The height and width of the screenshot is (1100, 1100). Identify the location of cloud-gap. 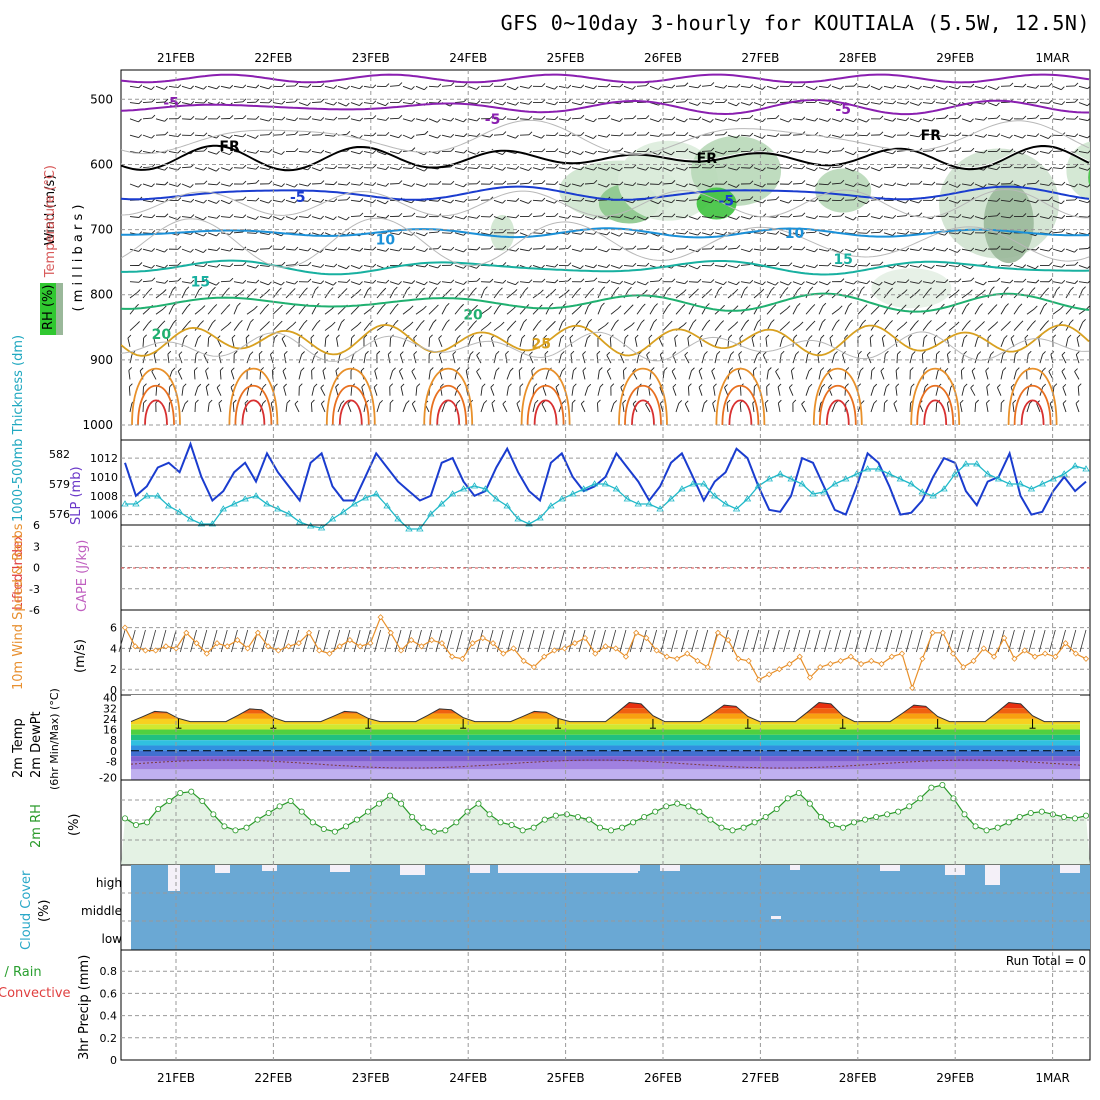
(340, 868).